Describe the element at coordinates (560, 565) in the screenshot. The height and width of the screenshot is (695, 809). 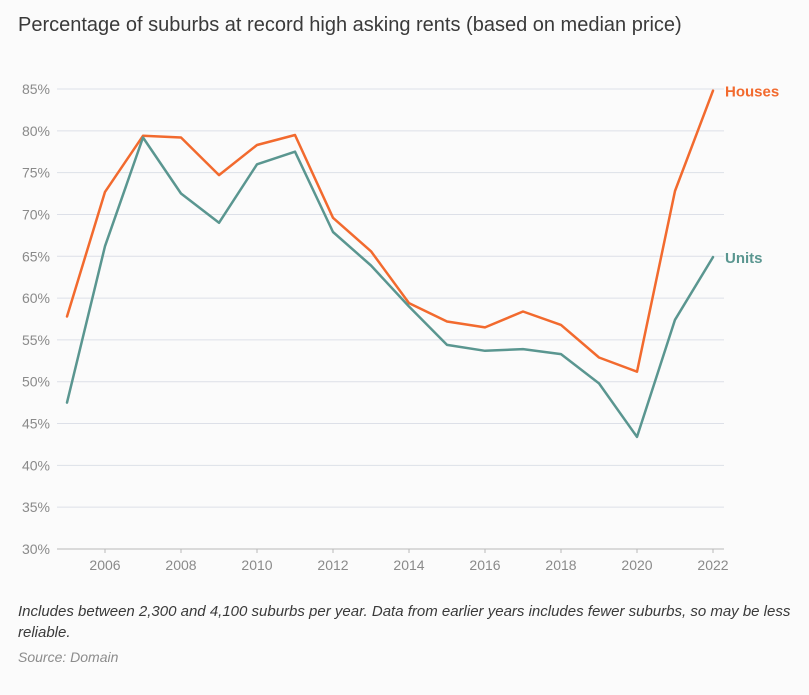
I see `x-tick-label: 2018` at that location.